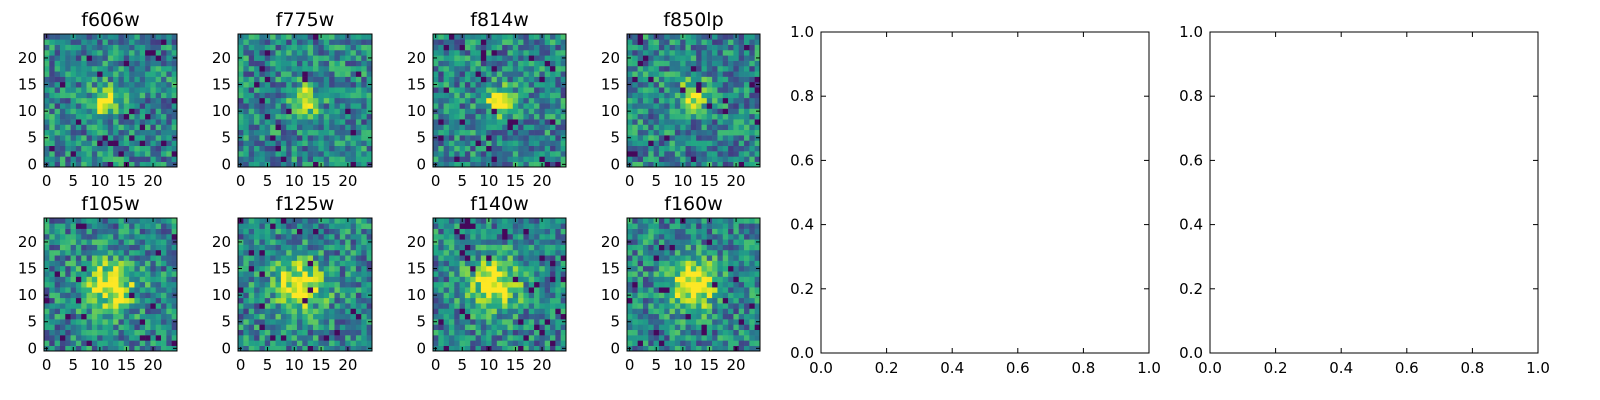 Image resolution: width=1600 pixels, height=400 pixels. What do you see at coordinates (615, 138) in the screenshot?
I see `y-tick-label: 5` at bounding box center [615, 138].